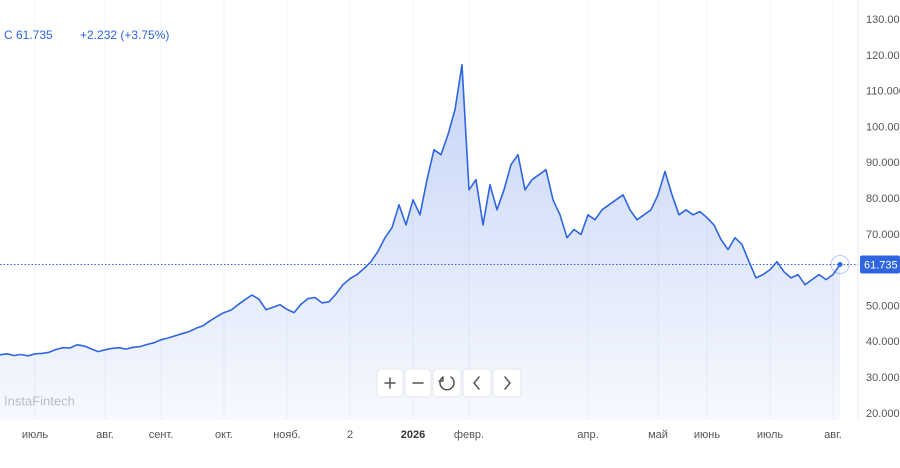 The width and height of the screenshot is (900, 468). I want to click on y-tick-label: 130.000, so click(883, 20).